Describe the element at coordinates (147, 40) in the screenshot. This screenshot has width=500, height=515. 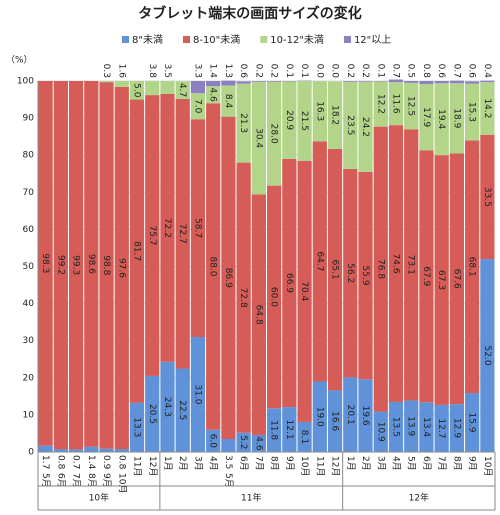
I see `legend-label: 8"未満` at that location.